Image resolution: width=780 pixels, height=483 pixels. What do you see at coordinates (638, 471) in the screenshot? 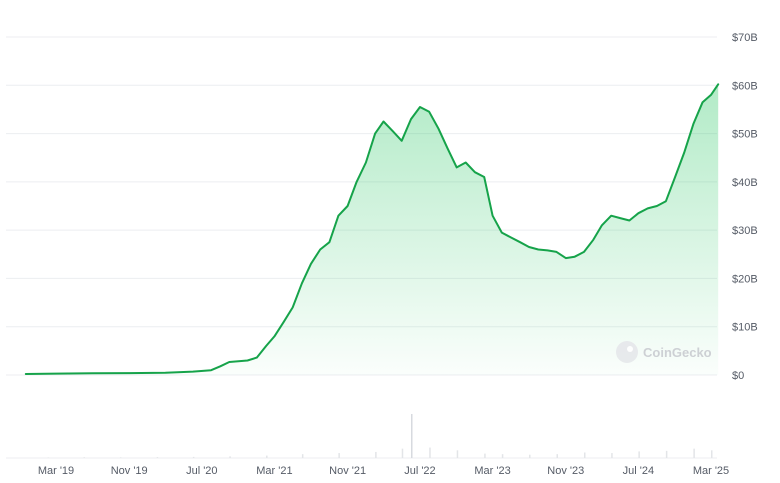
I see `x-tick-label: Jul '24` at bounding box center [638, 471].